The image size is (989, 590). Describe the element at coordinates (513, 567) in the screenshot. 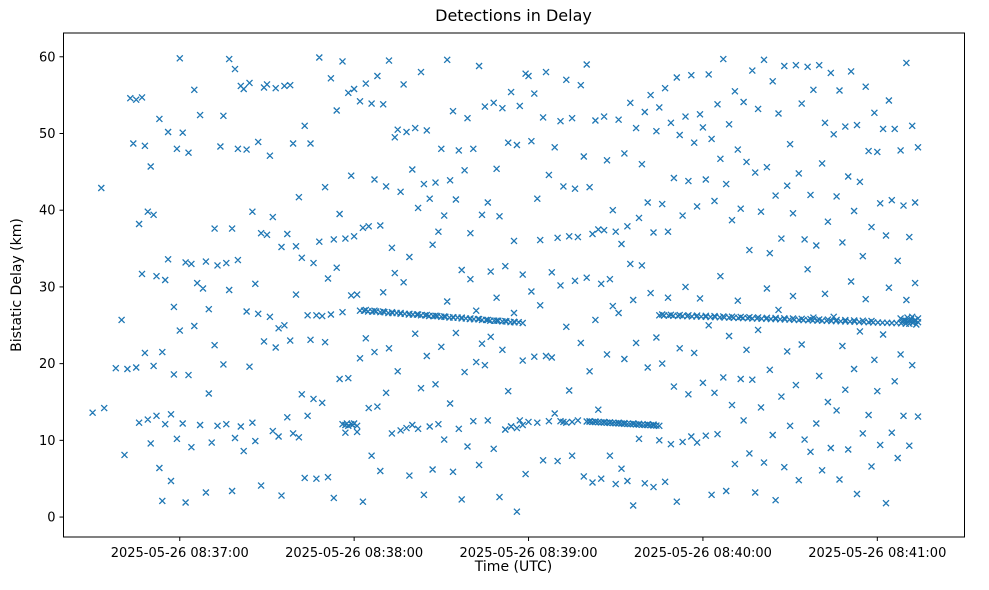

I see `x-axis-label: Time (UTC)` at that location.